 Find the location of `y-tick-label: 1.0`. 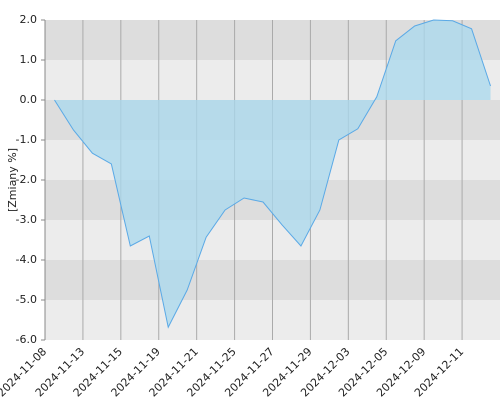

y-tick-label: 1.0 is located at coordinates (29, 59).